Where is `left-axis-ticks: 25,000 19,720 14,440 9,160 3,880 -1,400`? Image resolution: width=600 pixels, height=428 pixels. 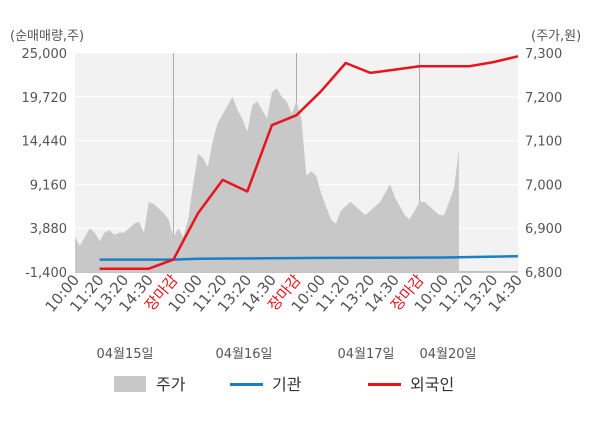 left-axis-ticks: 25,000 19,720 14,440 9,160 3,880 -1,400 is located at coordinates (45, 164).